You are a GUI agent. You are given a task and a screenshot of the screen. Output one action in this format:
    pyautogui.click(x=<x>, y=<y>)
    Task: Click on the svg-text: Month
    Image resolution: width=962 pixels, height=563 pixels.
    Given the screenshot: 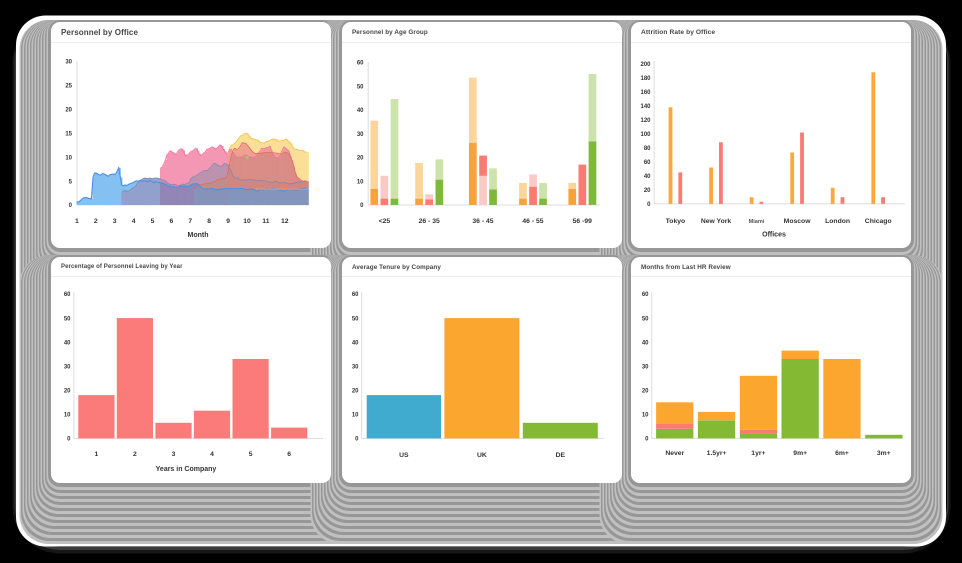 What is the action you would take?
    pyautogui.click(x=198, y=235)
    